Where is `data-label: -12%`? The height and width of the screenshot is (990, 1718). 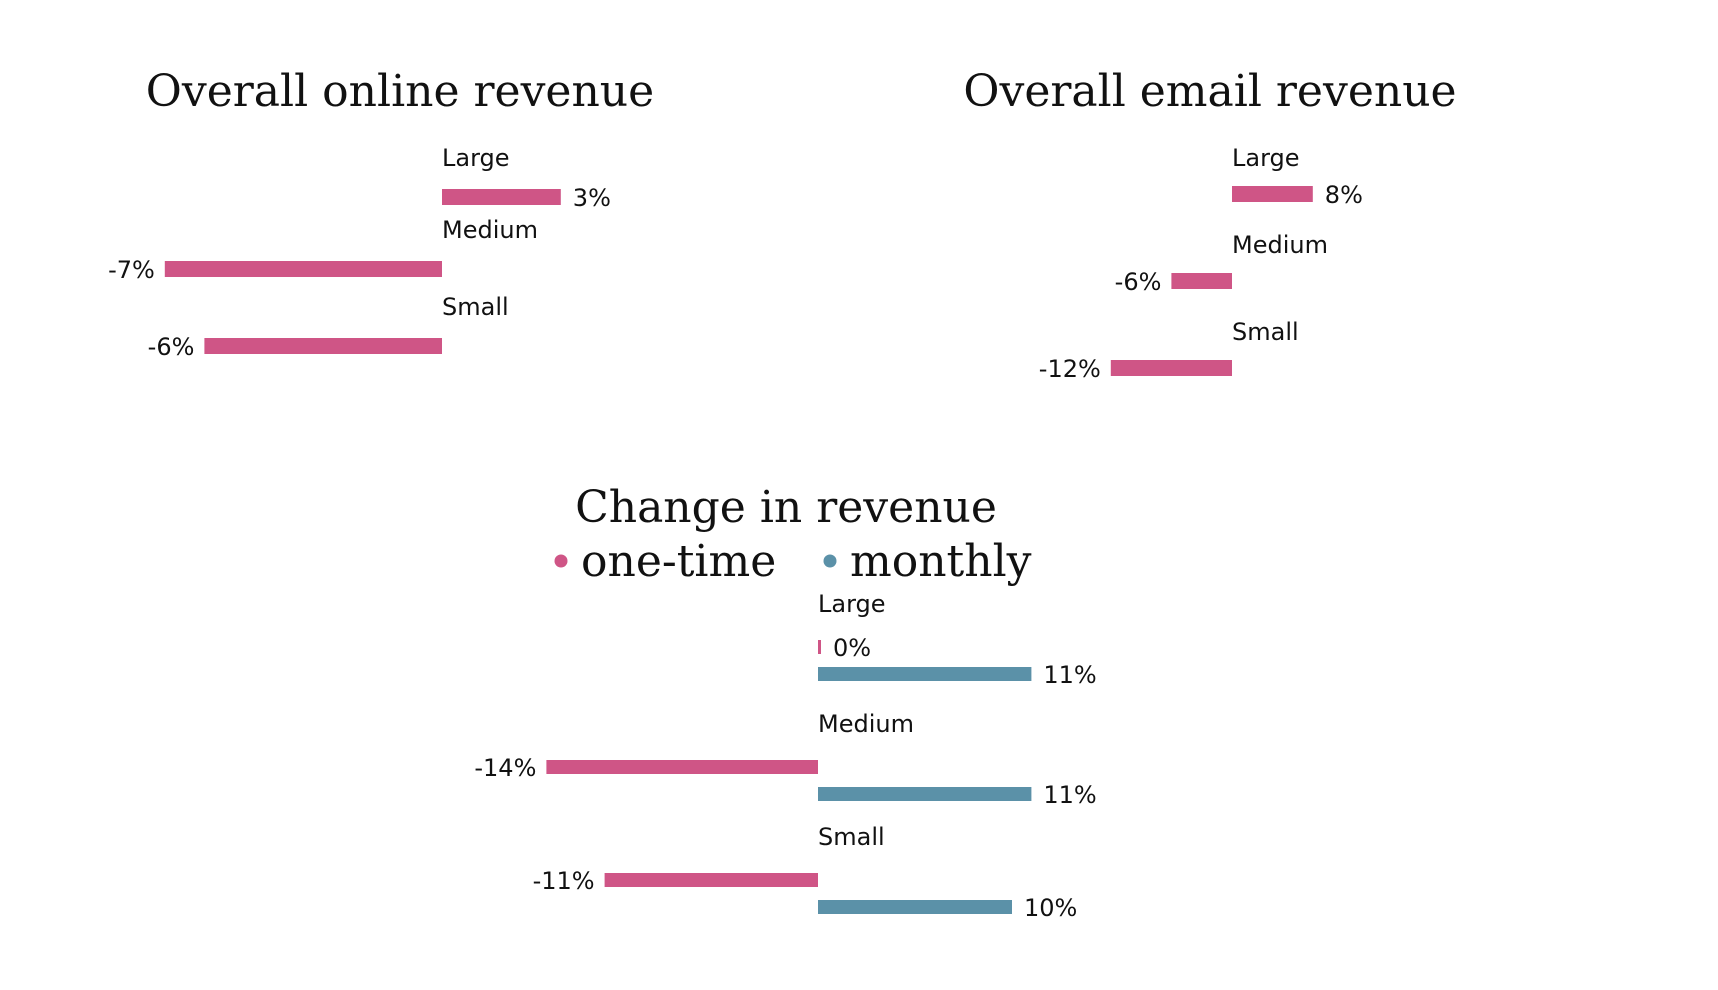
data-label: -12% is located at coordinates (1070, 369).